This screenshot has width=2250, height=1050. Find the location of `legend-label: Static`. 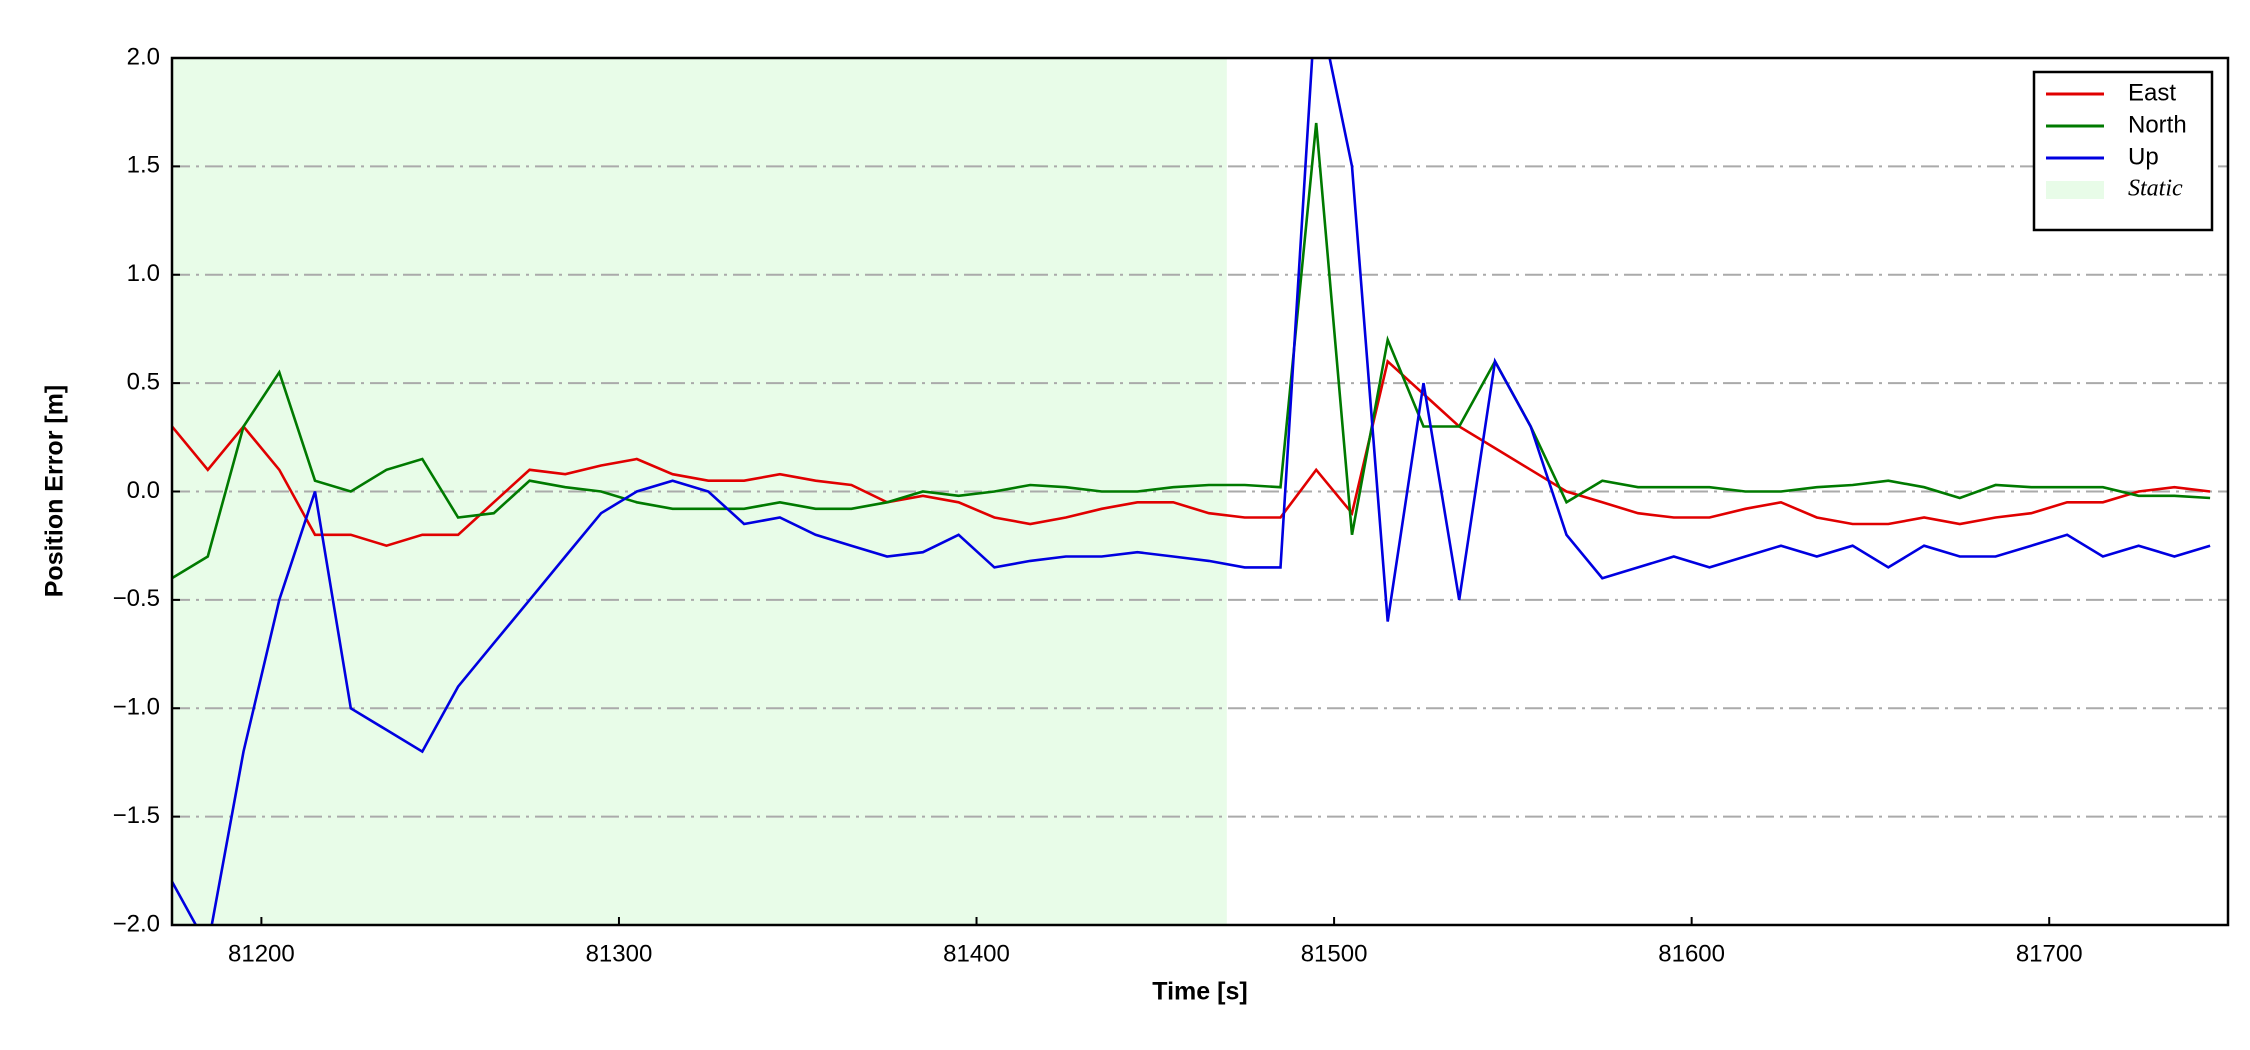

legend-label: Static is located at coordinates (2155, 189).